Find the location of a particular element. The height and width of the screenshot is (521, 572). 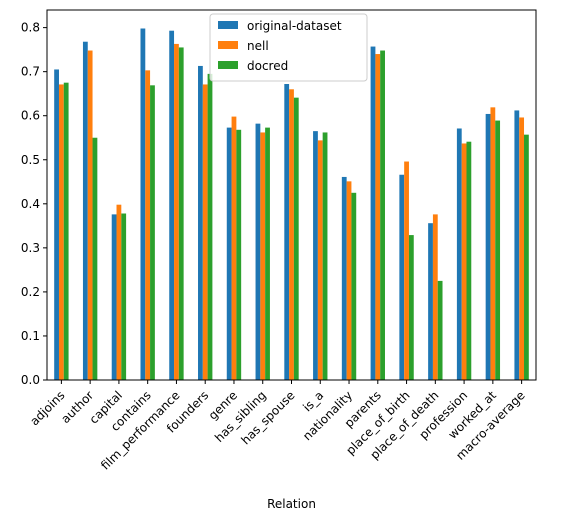

bar-nell-contains is located at coordinates (148, 225).